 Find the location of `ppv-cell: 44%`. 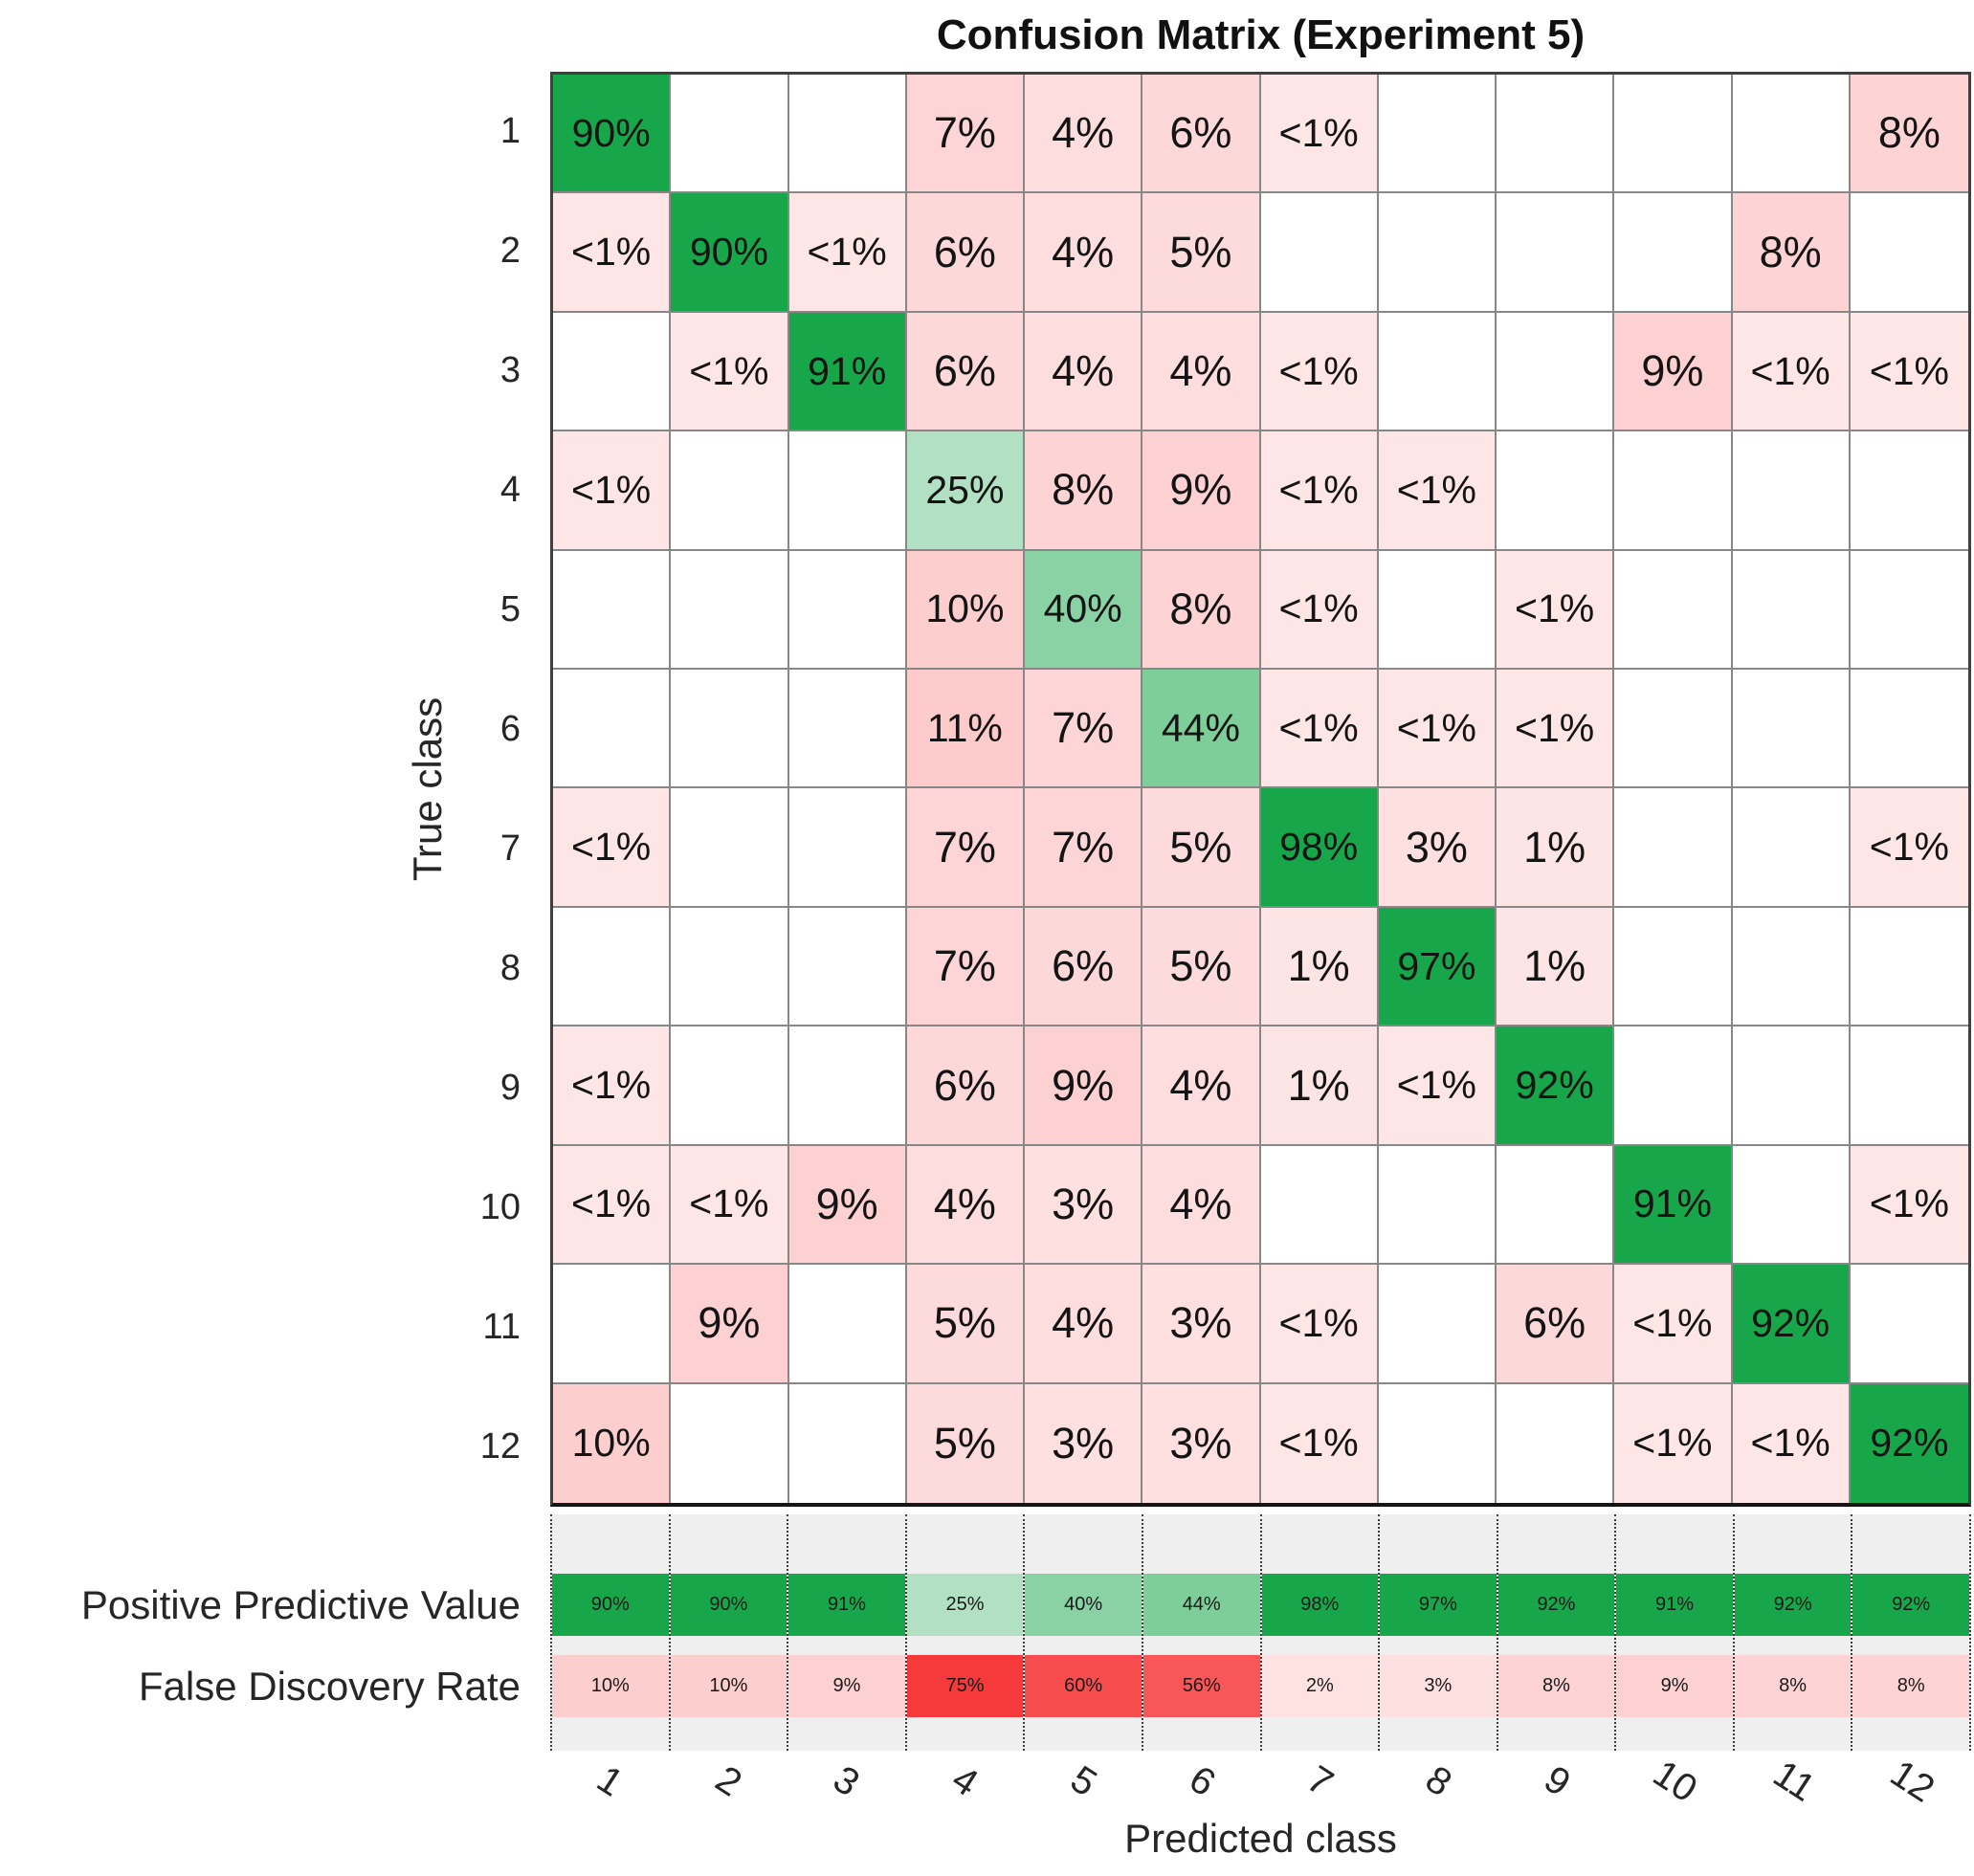

ppv-cell: 44% is located at coordinates (1201, 1605).